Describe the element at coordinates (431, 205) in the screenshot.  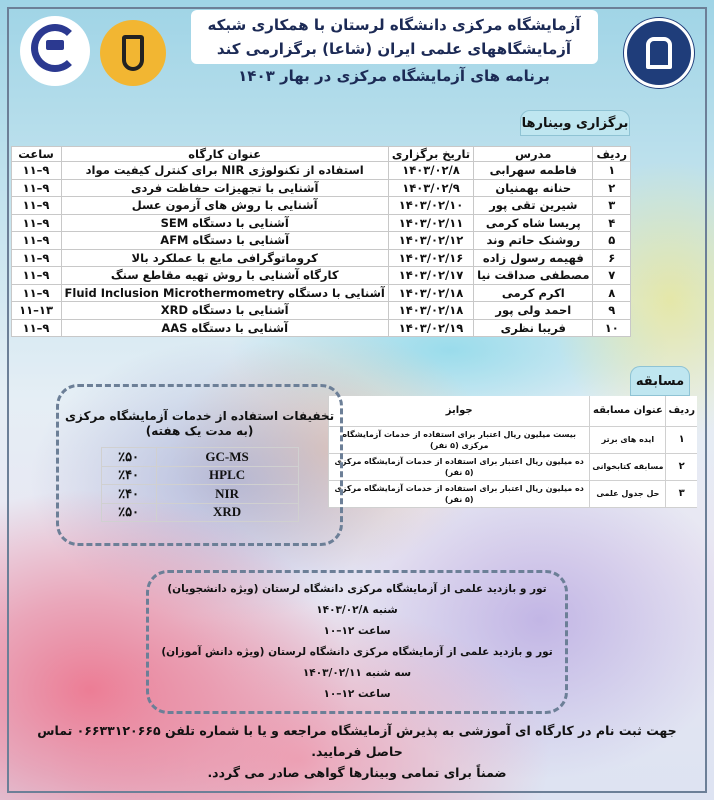
I see `cell-date: ۱۴۰۳/۰۲/۱۰` at that location.